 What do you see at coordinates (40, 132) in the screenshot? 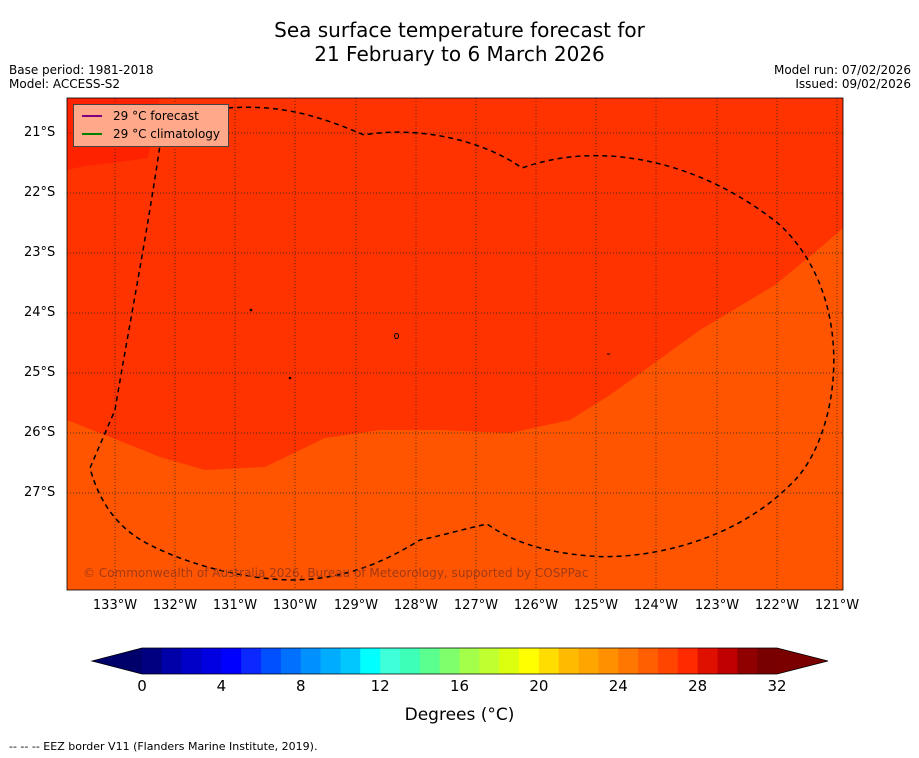
I see `lat-tick-label: 21°S` at bounding box center [40, 132].